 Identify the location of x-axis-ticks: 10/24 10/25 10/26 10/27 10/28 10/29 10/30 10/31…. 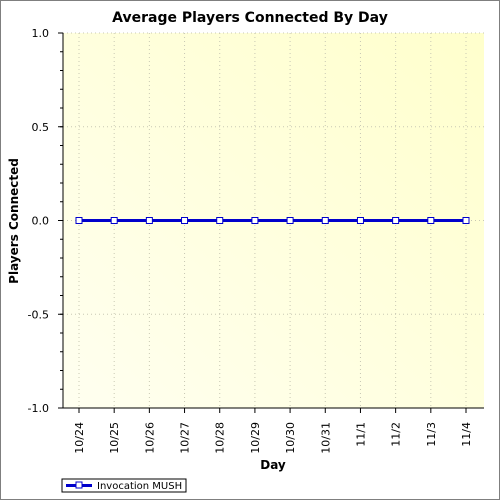
(273, 431).